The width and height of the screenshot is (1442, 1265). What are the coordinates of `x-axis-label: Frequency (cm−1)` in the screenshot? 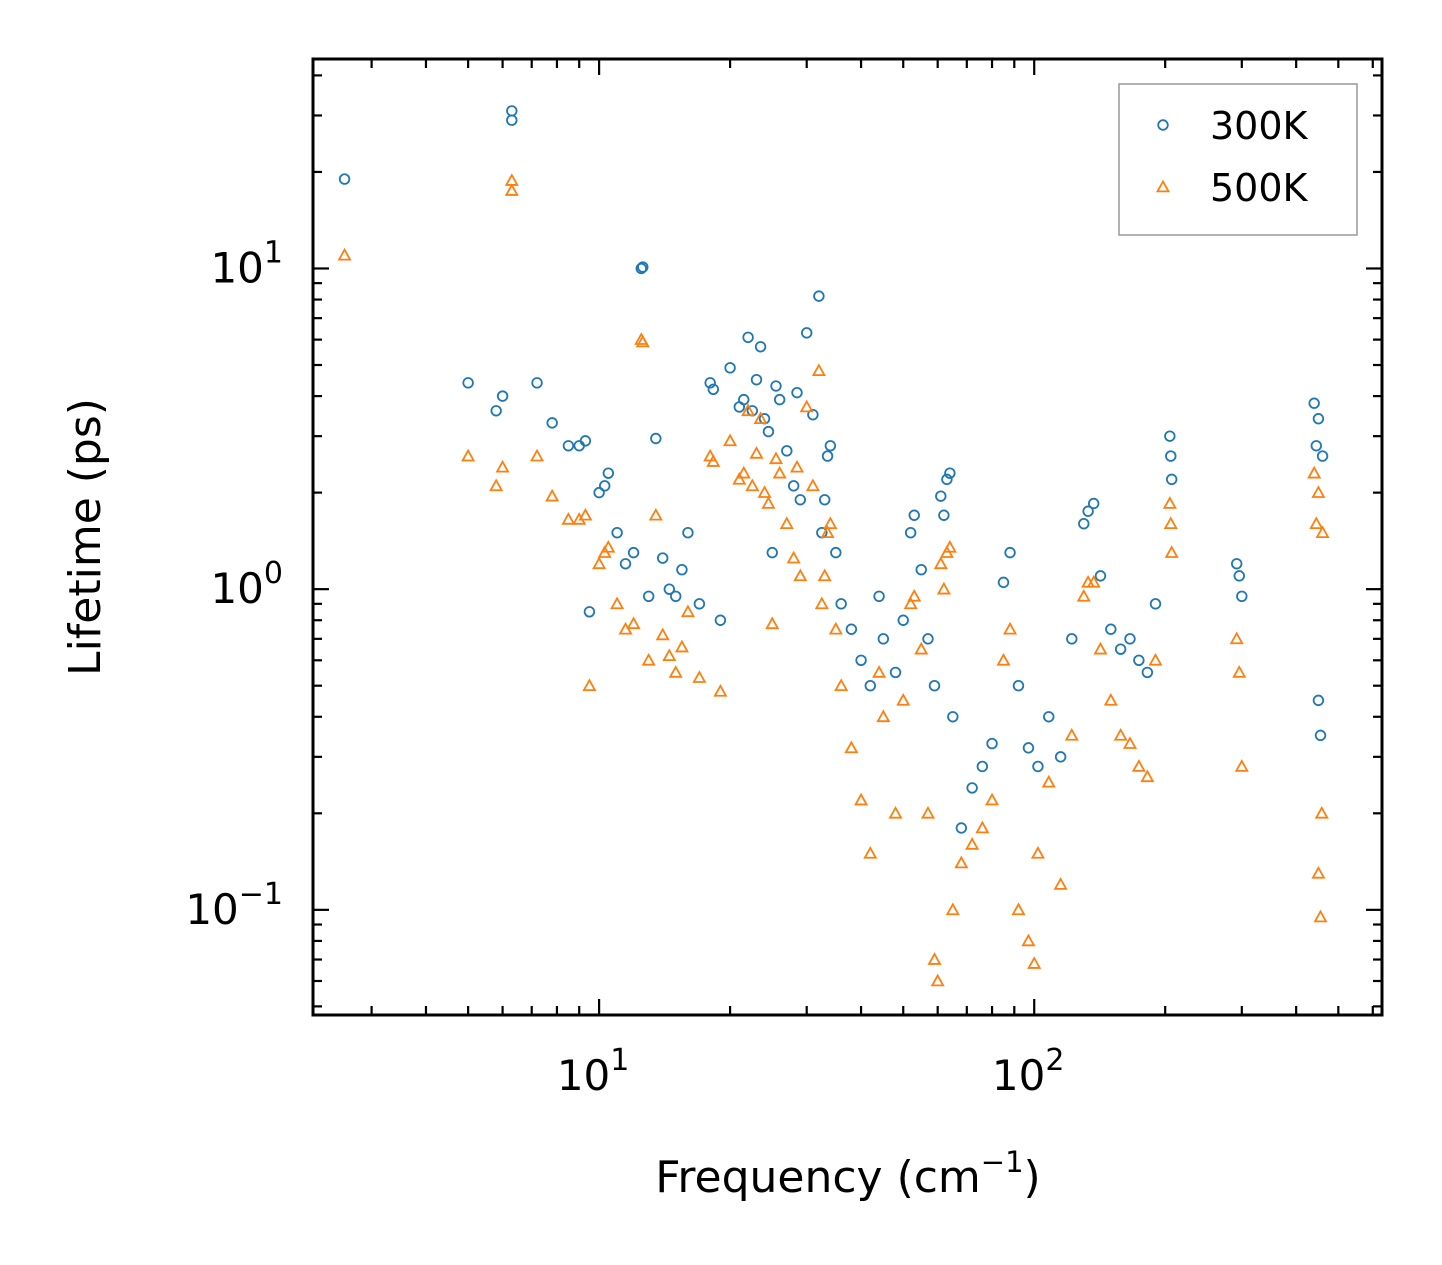 It's located at (847, 1174).